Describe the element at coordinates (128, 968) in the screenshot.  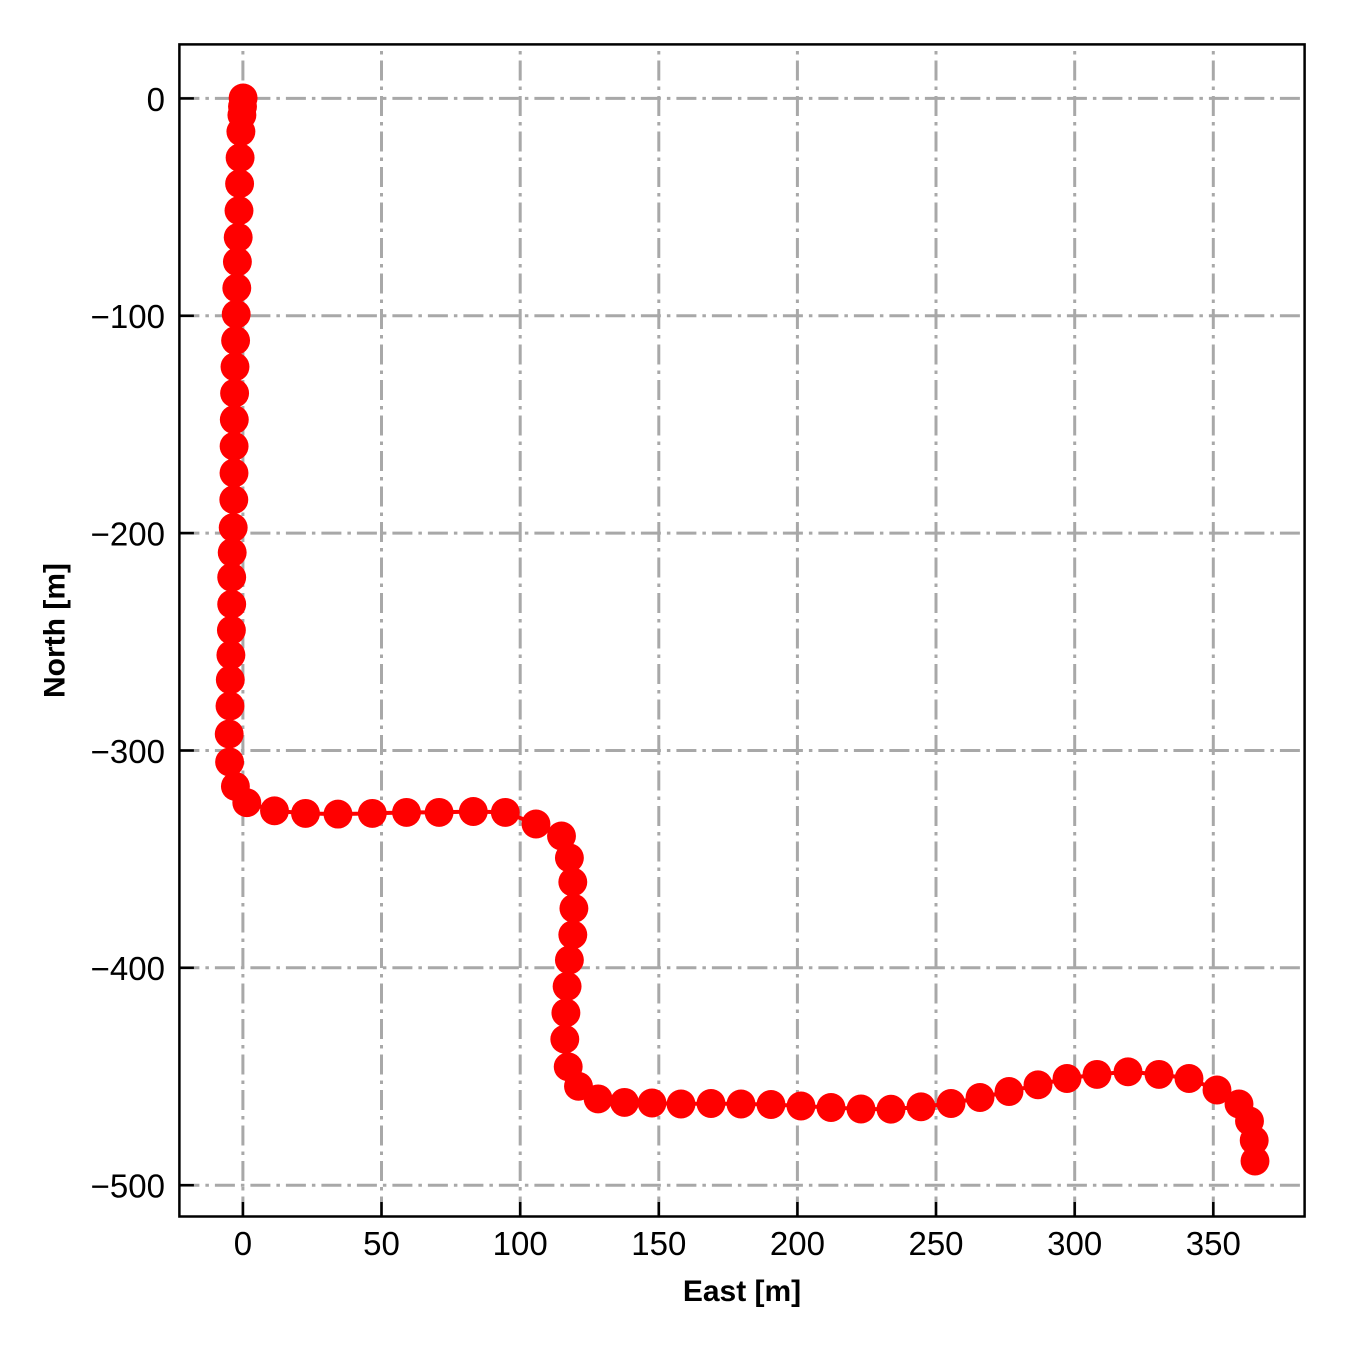
I see `svg-text: −400` at that location.